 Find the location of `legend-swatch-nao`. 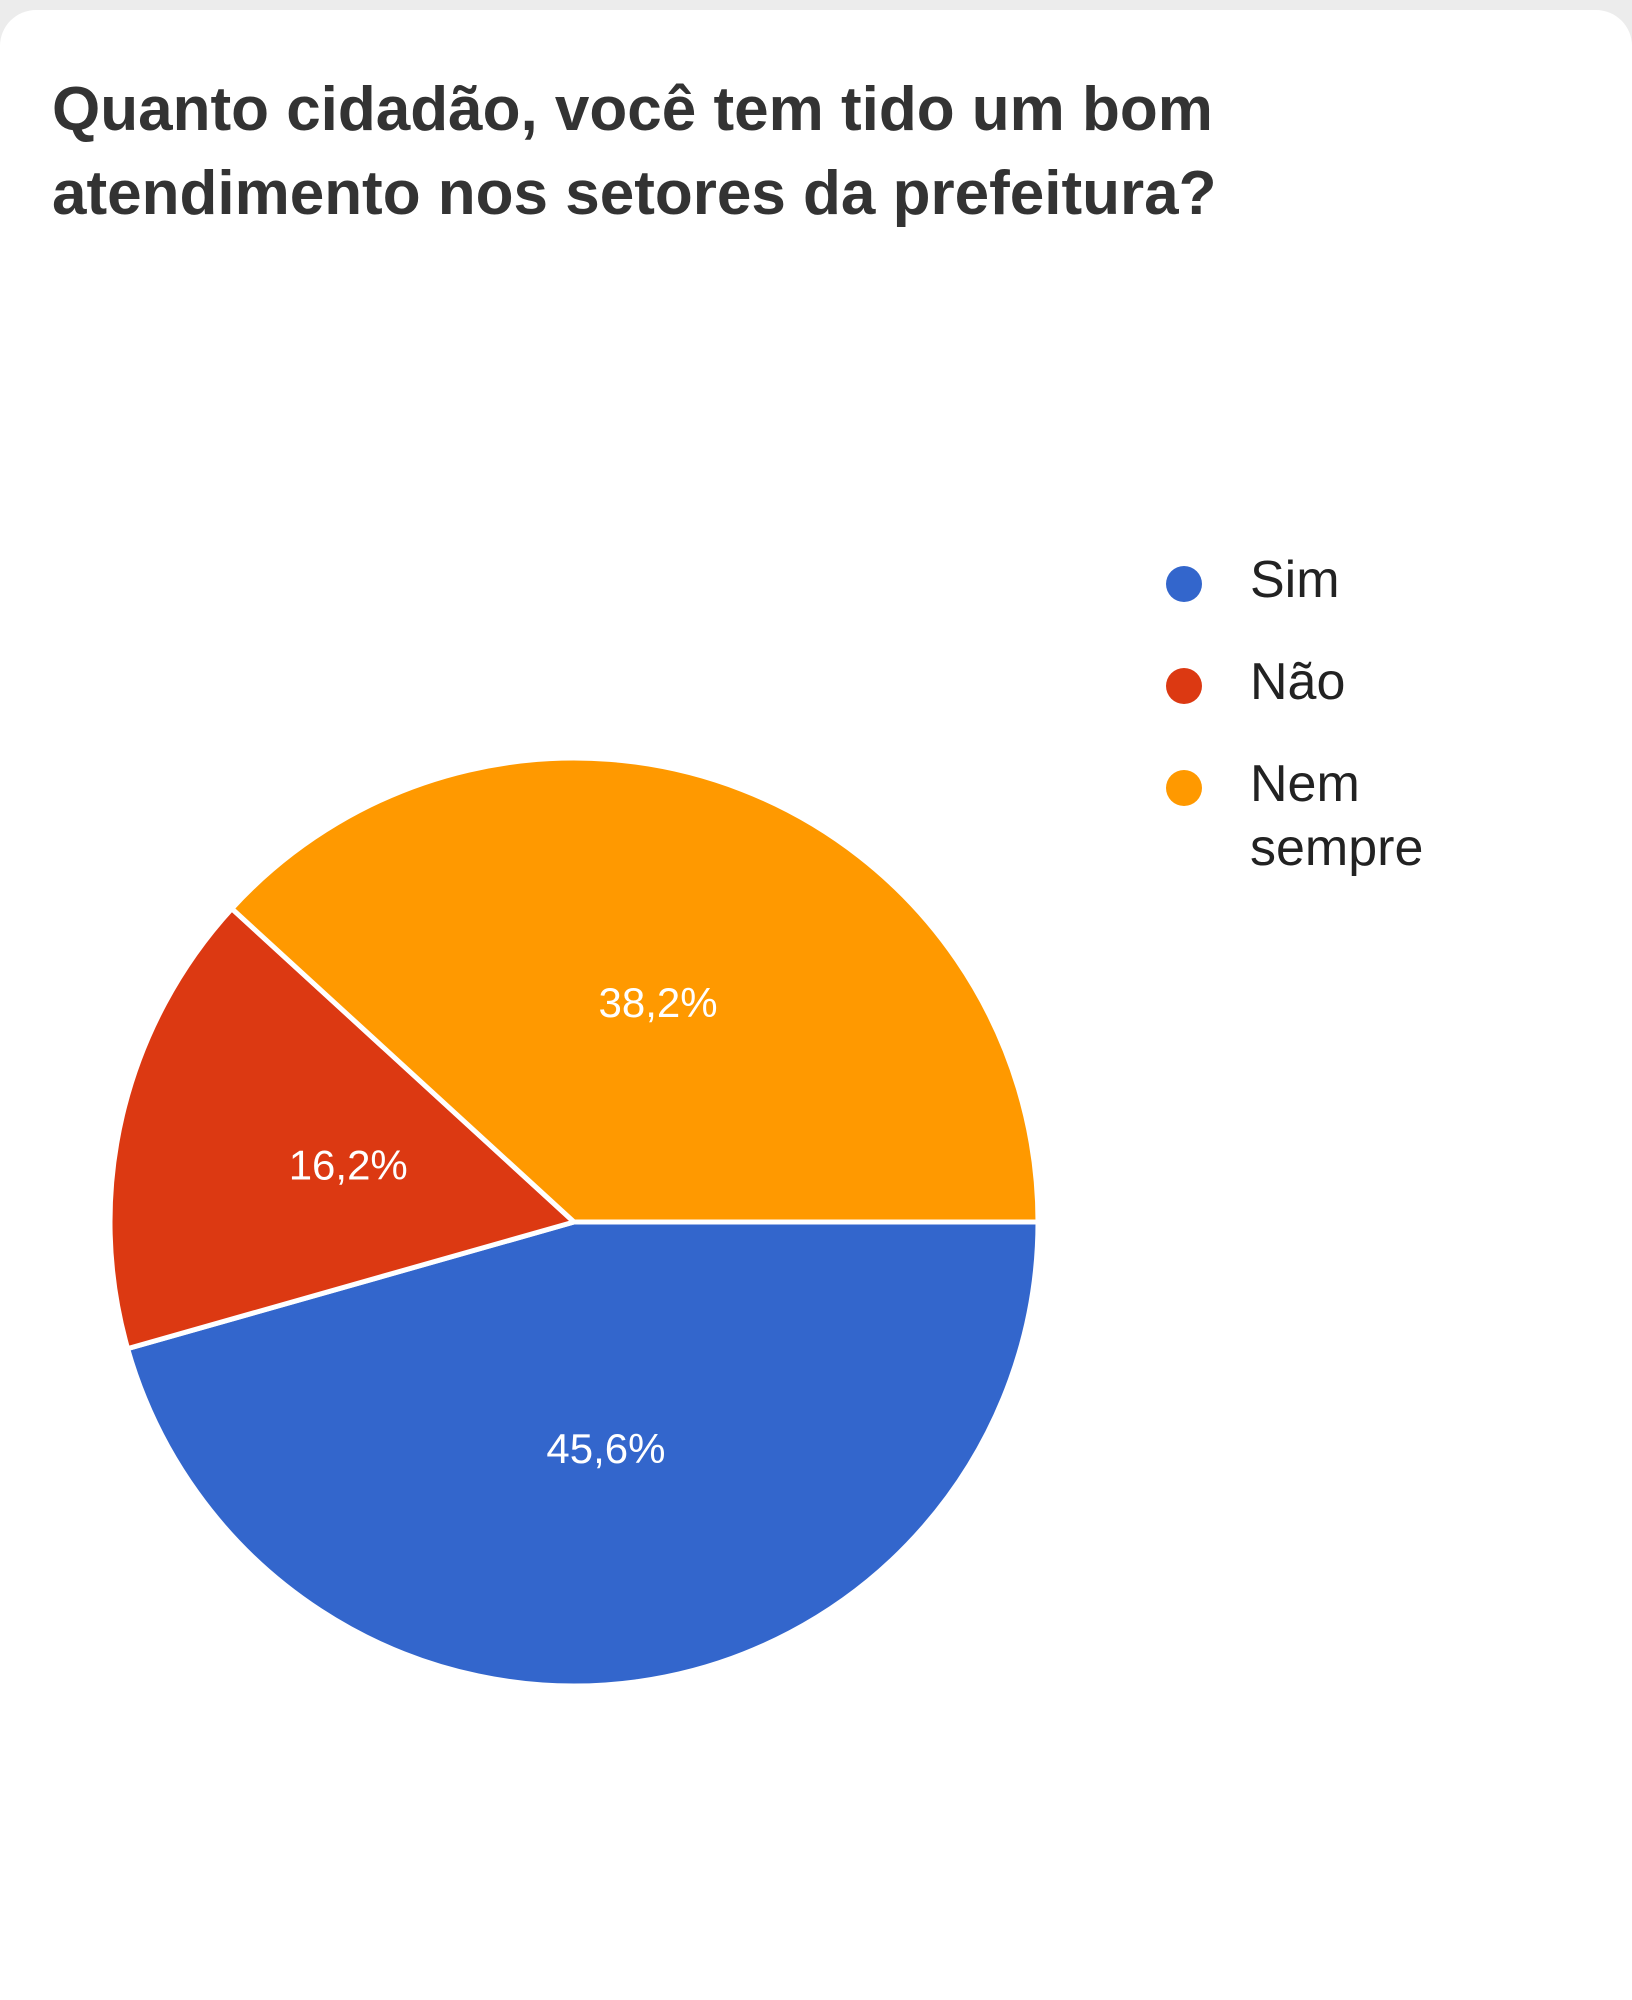

legend-swatch-nao is located at coordinates (1184, 686).